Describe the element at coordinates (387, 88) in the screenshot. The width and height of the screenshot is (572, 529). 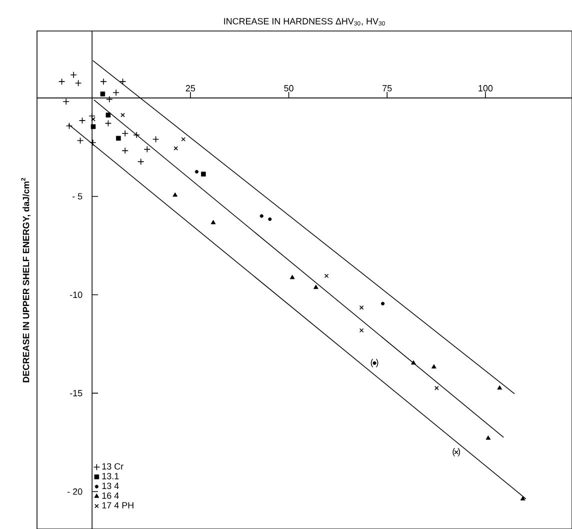
I see `x-tick-label: 75` at that location.